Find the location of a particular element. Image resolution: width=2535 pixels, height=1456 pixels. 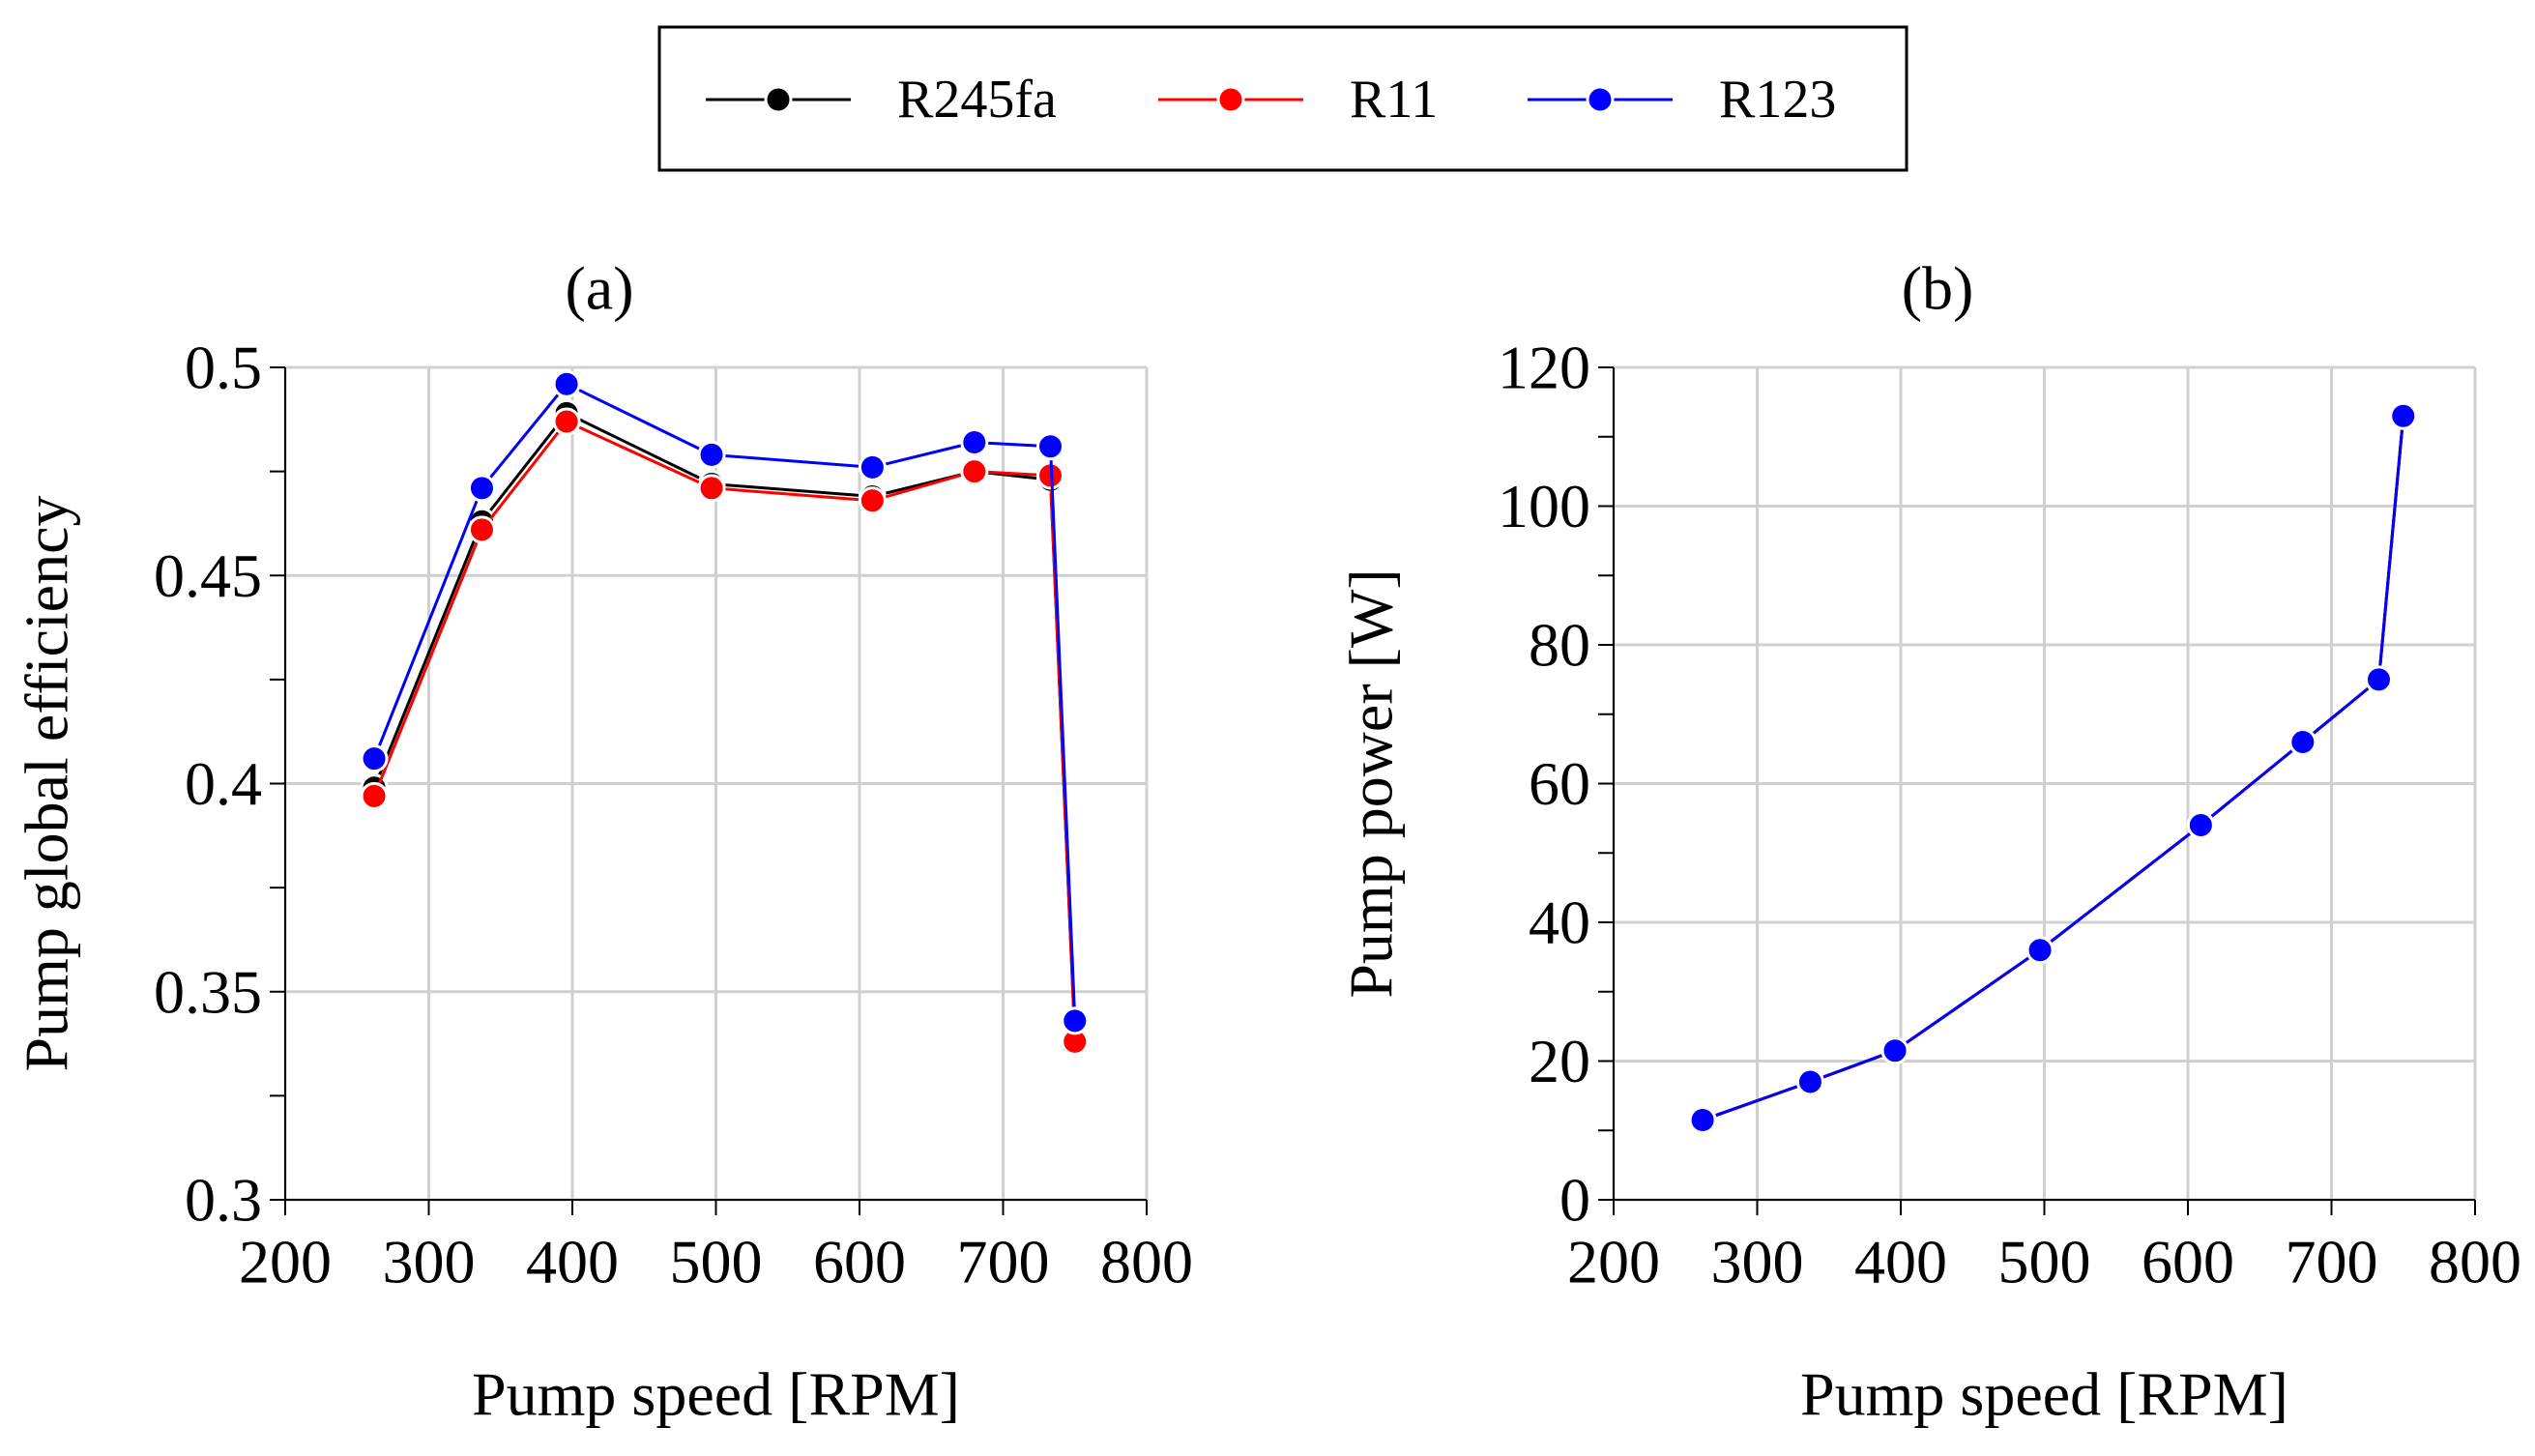

y-axis-title: Pump global efficiency is located at coordinates (47, 784).